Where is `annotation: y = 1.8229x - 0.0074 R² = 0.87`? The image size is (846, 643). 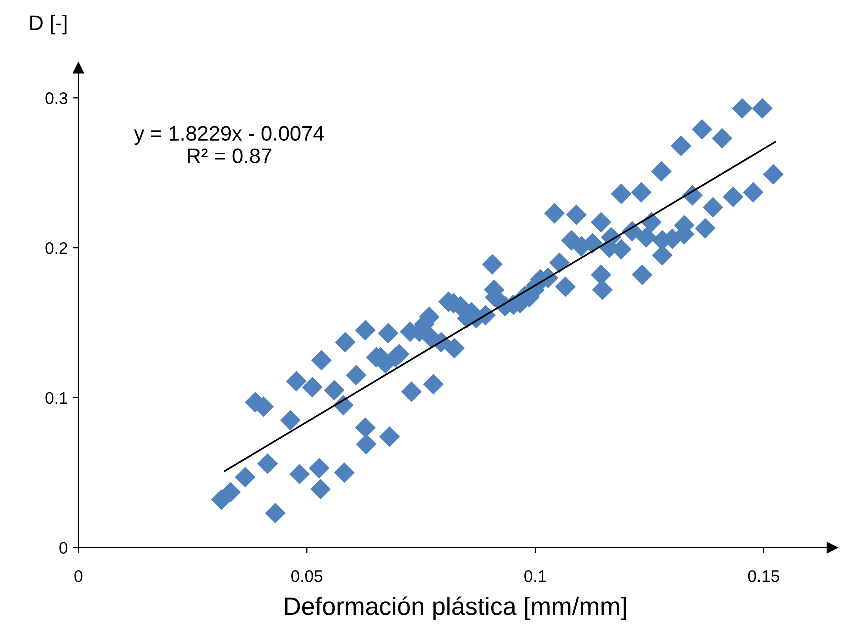
annotation: y = 1.8229x - 0.0074 R² = 0.87 is located at coordinates (229, 145).